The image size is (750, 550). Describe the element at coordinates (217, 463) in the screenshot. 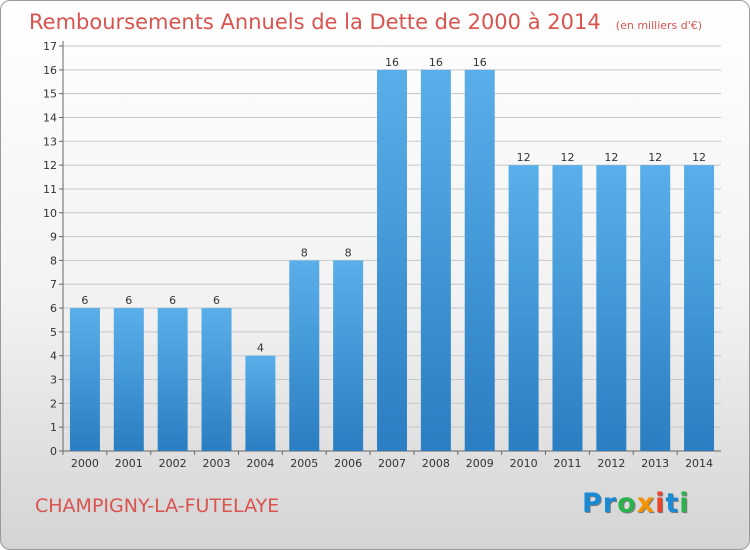

I see `x-tick-label: 2003` at that location.